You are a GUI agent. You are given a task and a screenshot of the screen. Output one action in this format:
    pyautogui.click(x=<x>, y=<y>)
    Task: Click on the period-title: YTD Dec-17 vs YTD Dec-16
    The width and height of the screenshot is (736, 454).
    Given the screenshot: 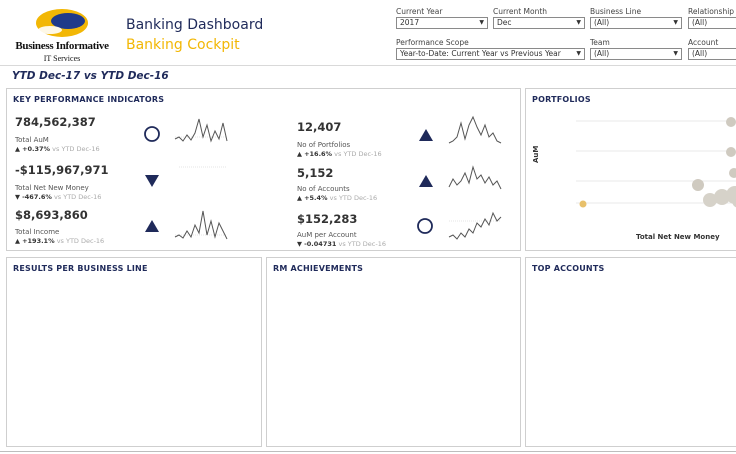 What is the action you would take?
    pyautogui.click(x=90, y=76)
    